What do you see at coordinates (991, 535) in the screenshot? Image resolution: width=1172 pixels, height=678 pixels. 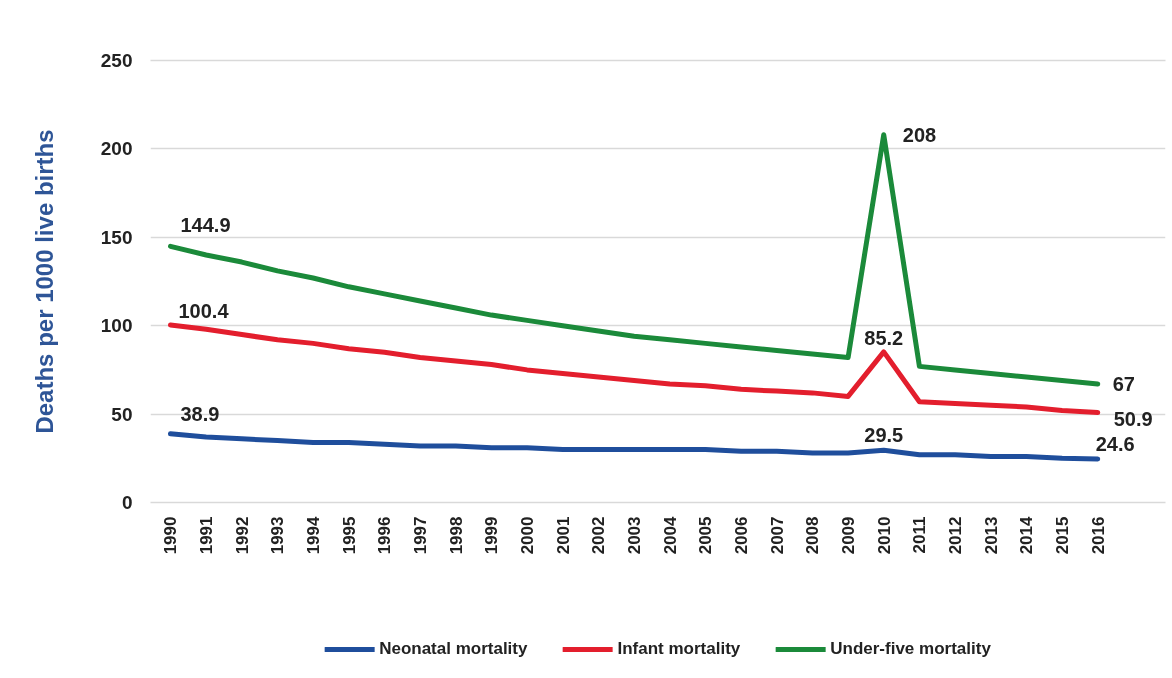 I see `x-tick-label: 2013` at bounding box center [991, 535].